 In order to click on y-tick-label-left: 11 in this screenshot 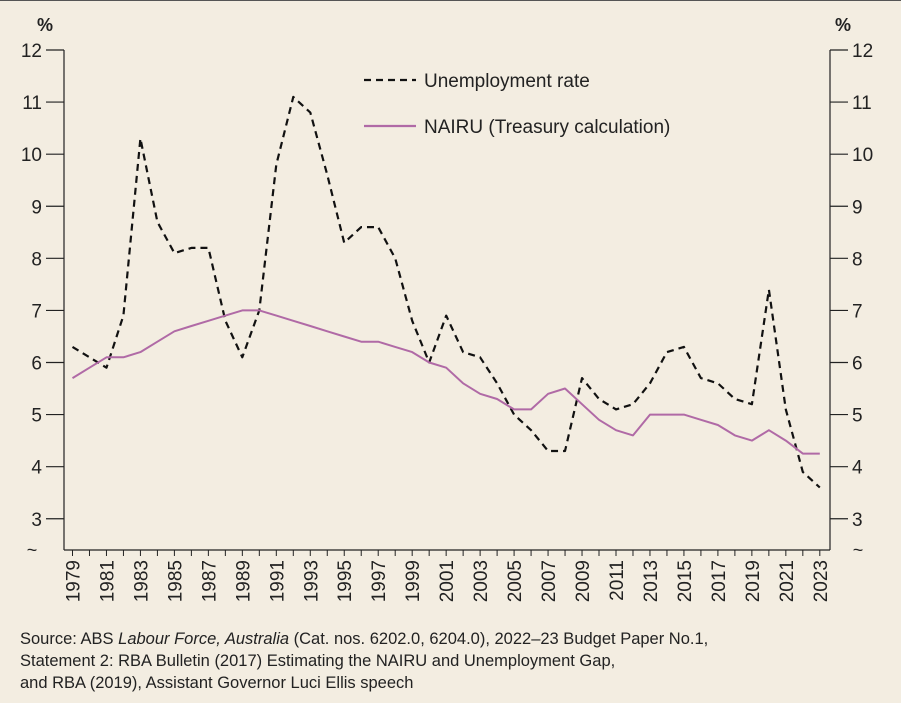, I will do `click(32, 103)`.